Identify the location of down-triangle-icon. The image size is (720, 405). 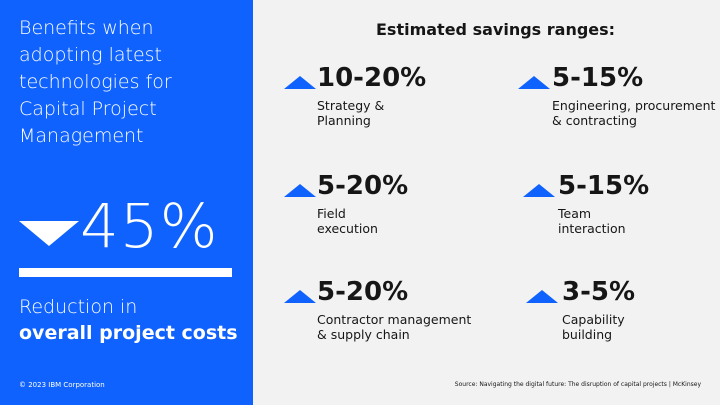
(49, 233).